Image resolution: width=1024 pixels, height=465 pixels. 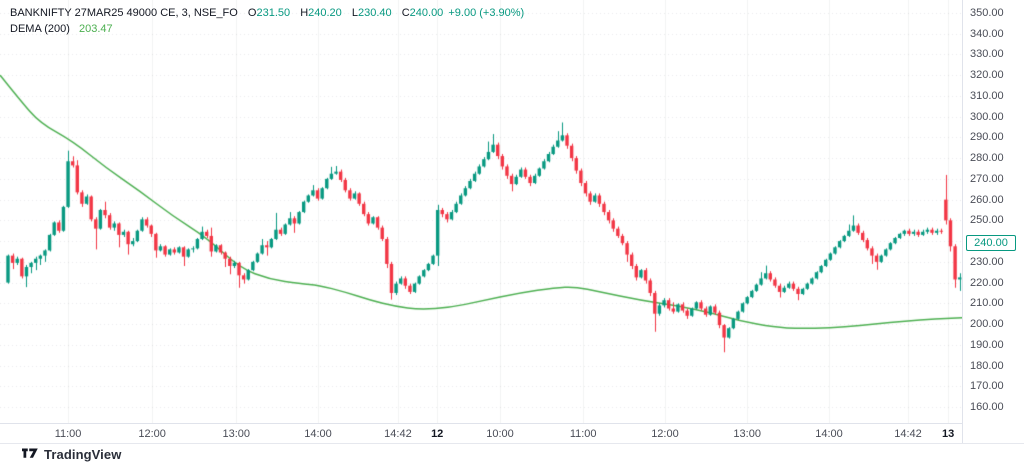 What do you see at coordinates (95, 29) in the screenshot?
I see `indicator-value: 203.47` at bounding box center [95, 29].